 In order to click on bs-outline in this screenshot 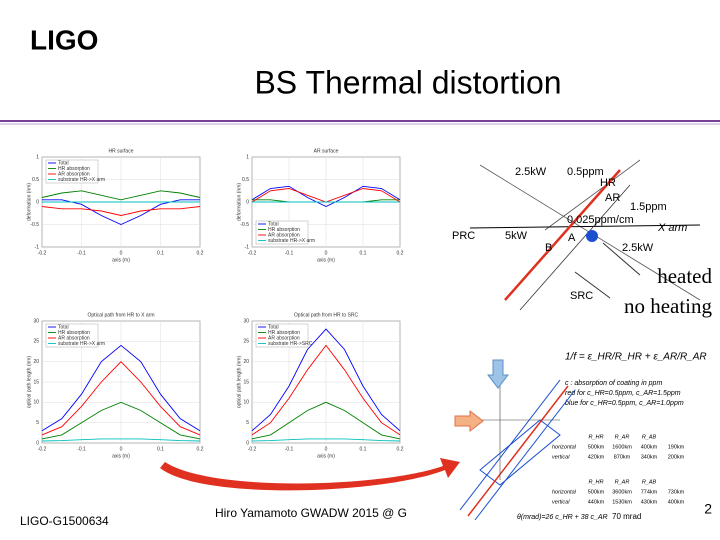, I will do `click(520, 452)`.